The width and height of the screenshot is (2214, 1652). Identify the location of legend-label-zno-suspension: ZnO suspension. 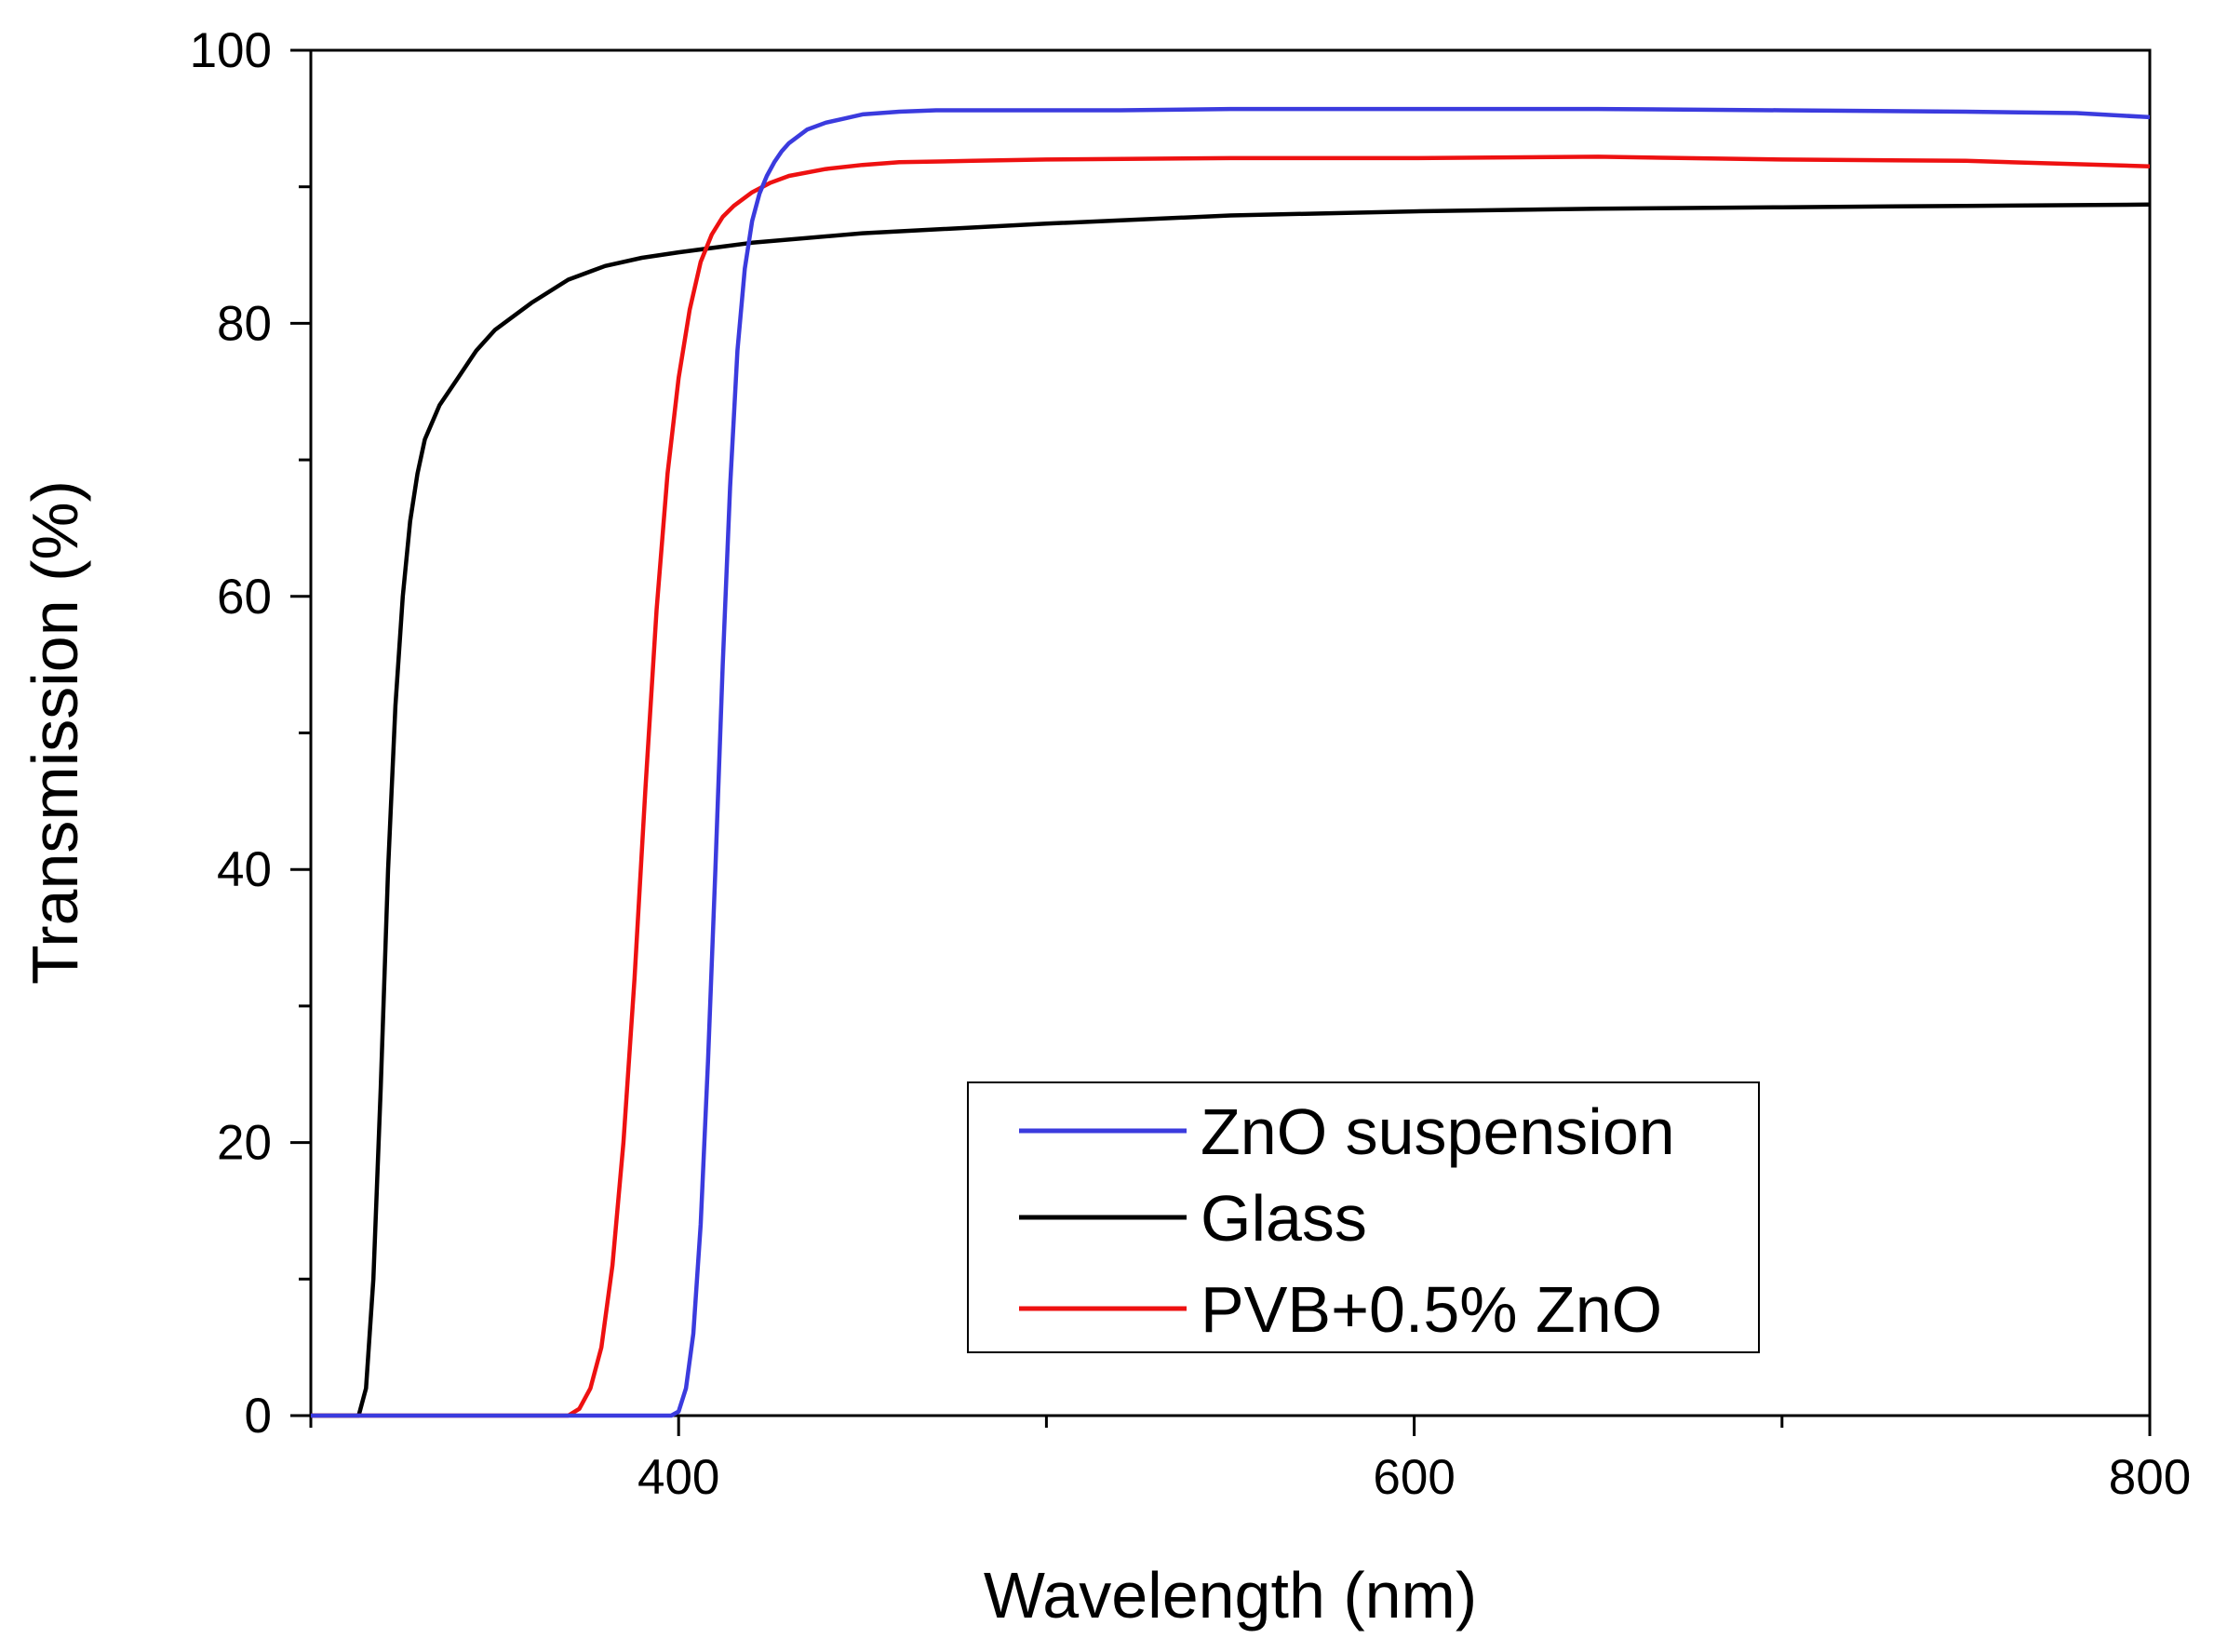
(1438, 1132).